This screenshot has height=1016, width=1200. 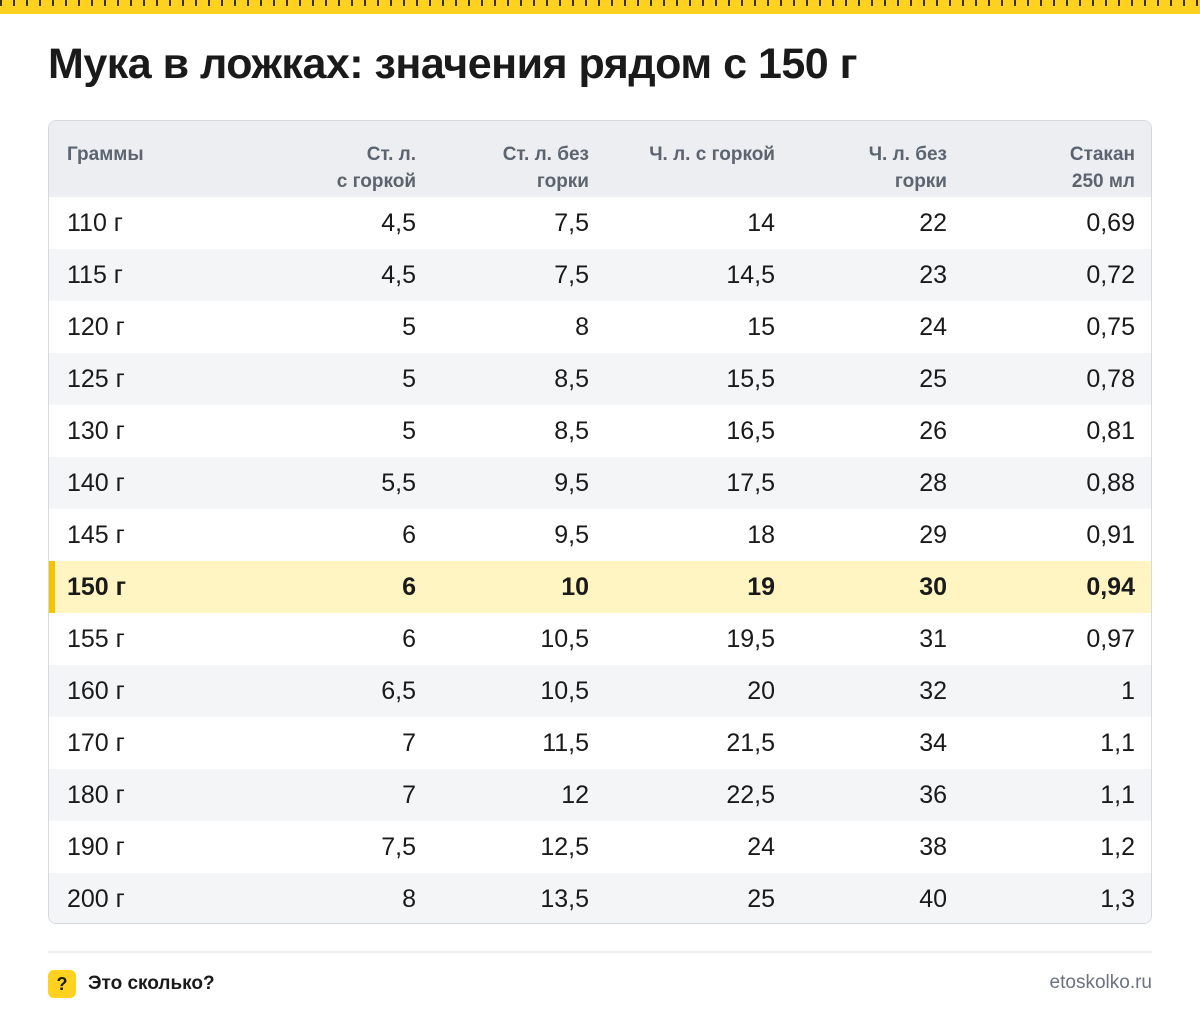 What do you see at coordinates (933, 378) in the screenshot?
I see `cell-tsp-level: 25` at bounding box center [933, 378].